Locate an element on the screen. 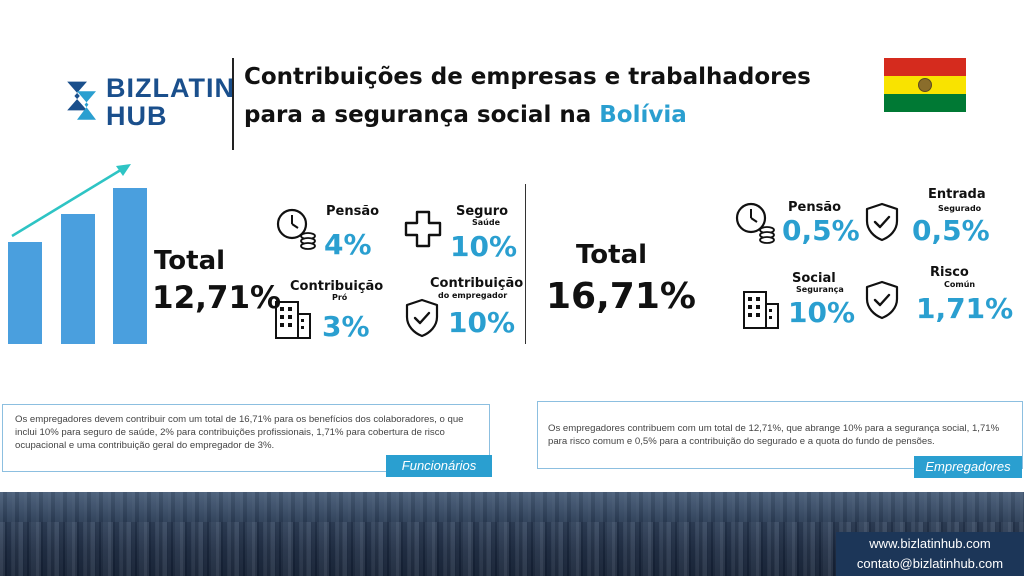  growth-chart is located at coordinates (77, 254).